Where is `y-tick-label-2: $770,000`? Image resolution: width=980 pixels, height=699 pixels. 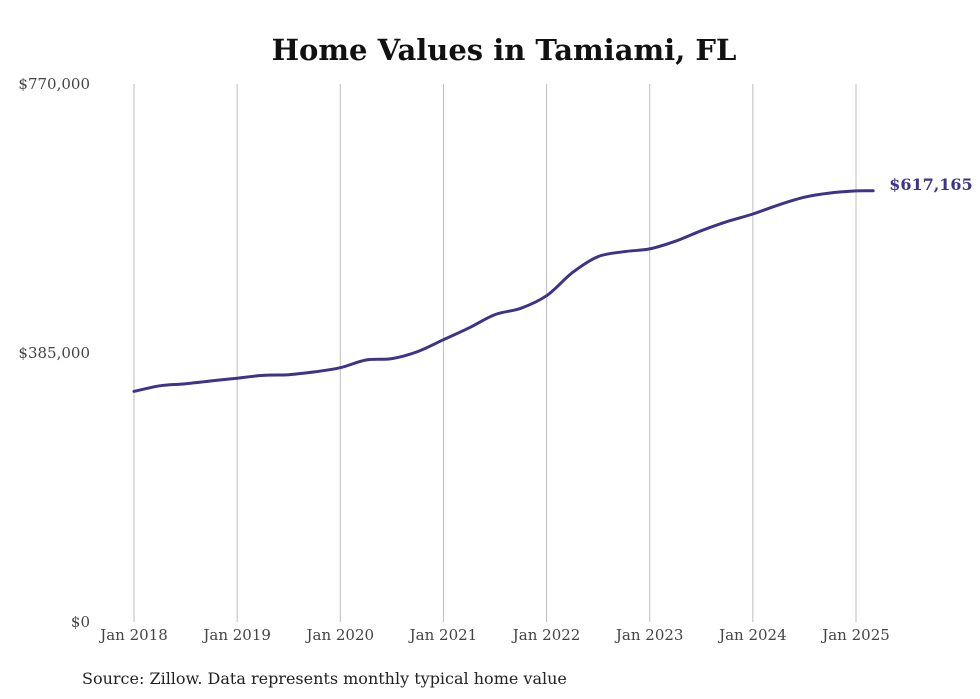
y-tick-label-2: $770,000 is located at coordinates (54, 84).